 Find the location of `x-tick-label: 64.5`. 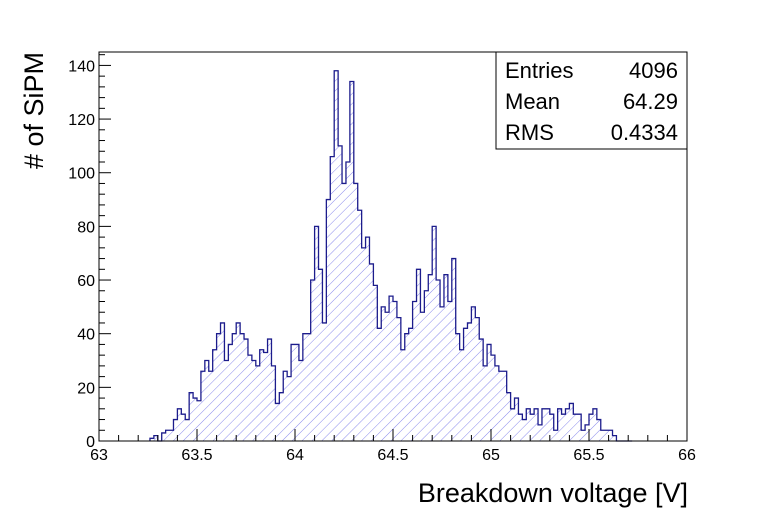

x-tick-label: 64.5 is located at coordinates (392, 455).